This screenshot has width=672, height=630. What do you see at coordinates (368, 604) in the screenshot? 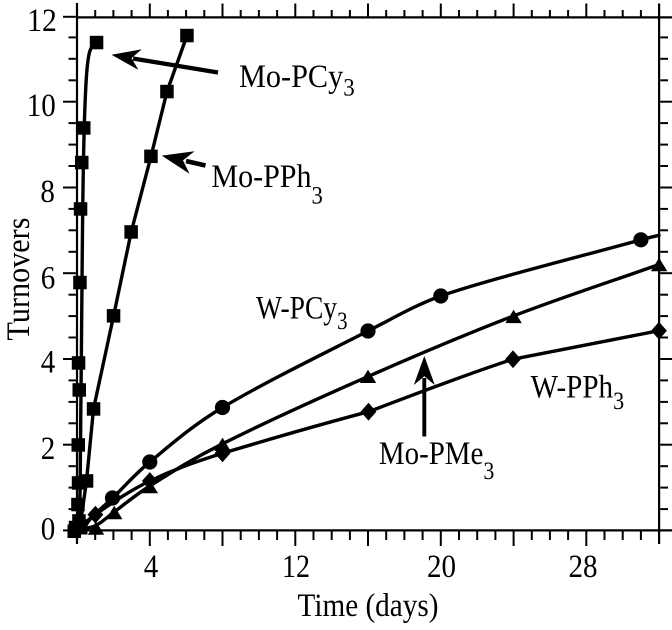
I see `svg-text: Time (days)` at bounding box center [368, 604].